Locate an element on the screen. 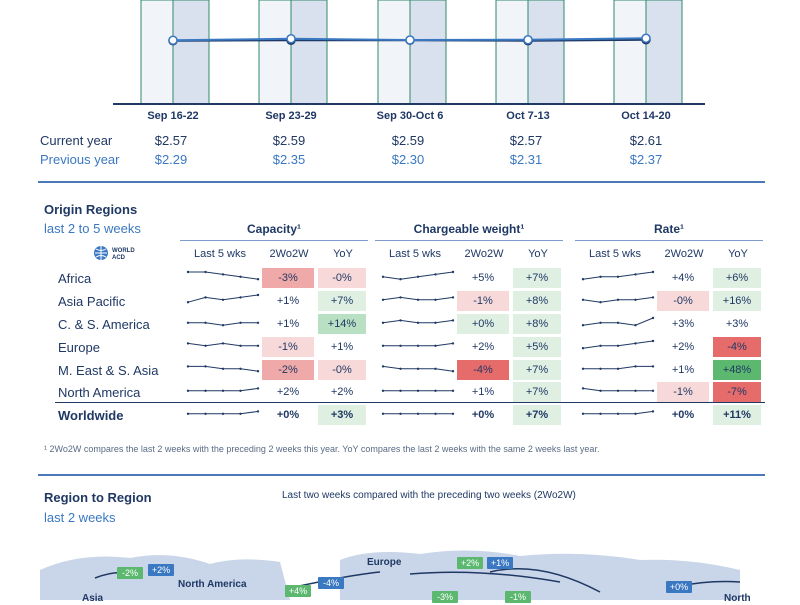 The width and height of the screenshot is (800, 605). rate-value: $2.31 is located at coordinates (526, 159).